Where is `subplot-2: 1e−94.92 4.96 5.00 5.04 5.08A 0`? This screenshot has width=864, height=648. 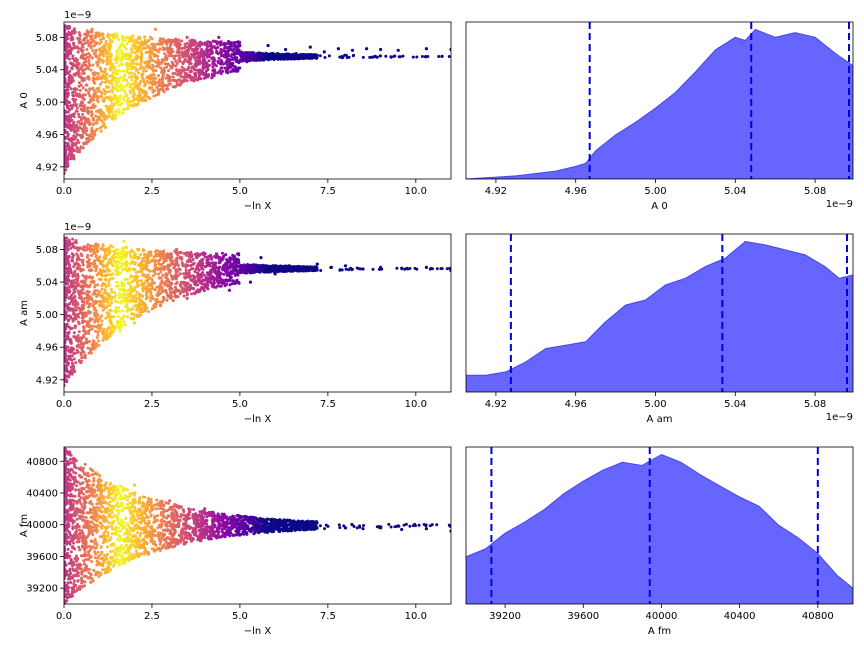 subplot-2: 1e−94.92 4.96 5.00 5.04 5.08A 0 is located at coordinates (659, 116).